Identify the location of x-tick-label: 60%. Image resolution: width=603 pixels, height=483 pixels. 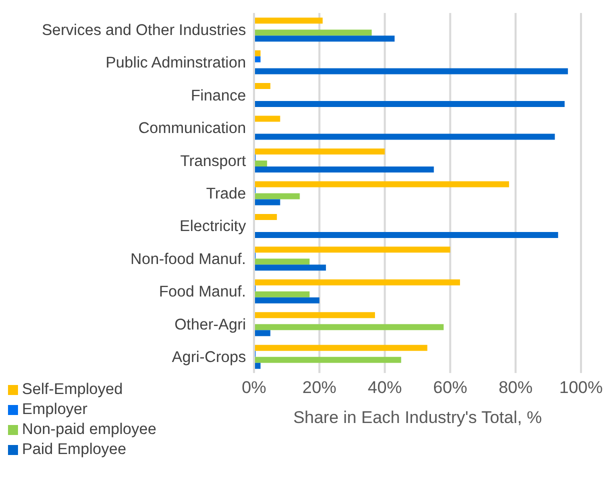
(450, 388).